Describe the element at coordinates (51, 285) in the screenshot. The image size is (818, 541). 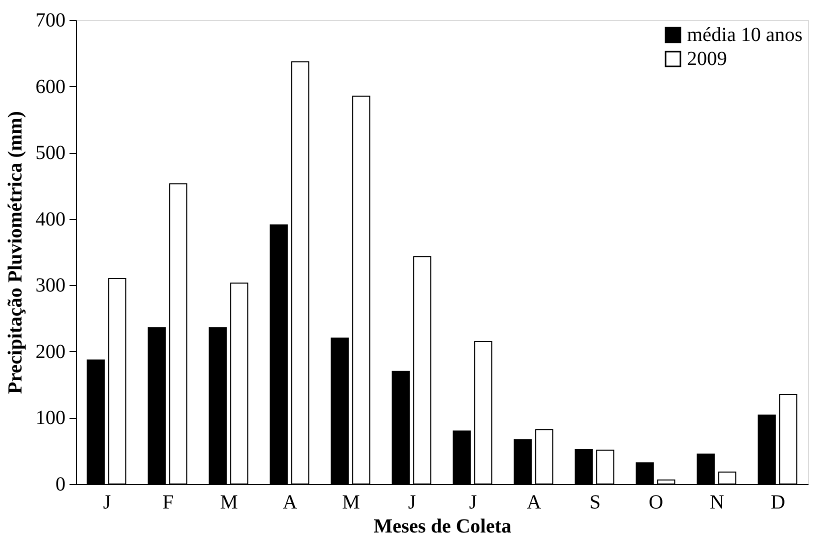
I see `y-tick-label: 300` at that location.